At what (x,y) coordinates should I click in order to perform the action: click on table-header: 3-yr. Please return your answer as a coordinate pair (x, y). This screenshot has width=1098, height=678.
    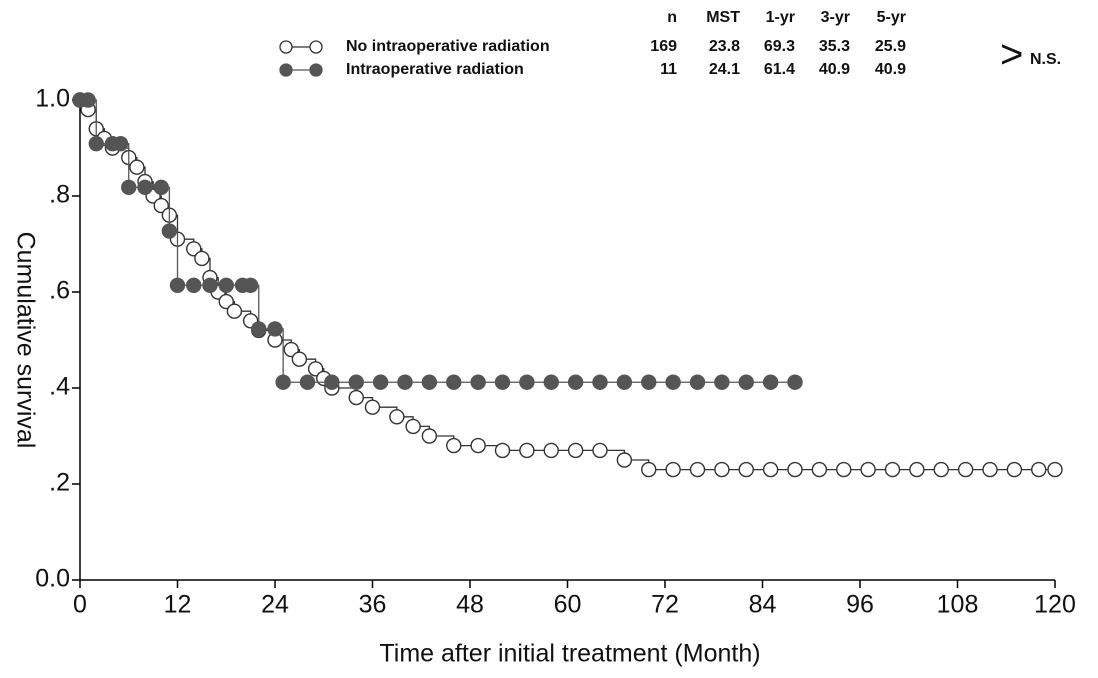
    Looking at the image, I should click on (835, 17).